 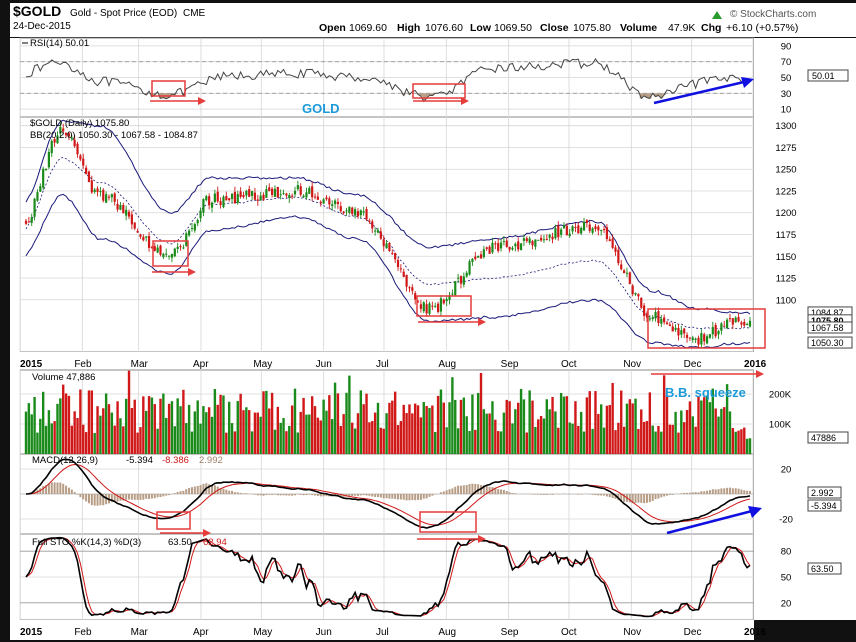 What do you see at coordinates (786, 300) in the screenshot?
I see `value-axis-label: 1100` at bounding box center [786, 300].